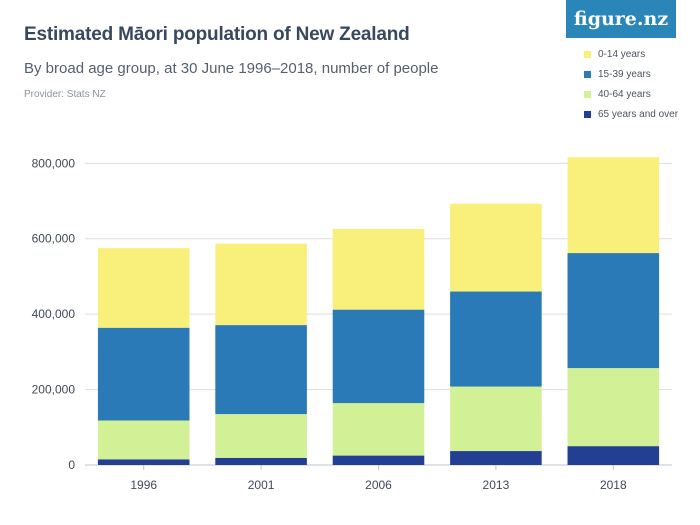  What do you see at coordinates (71, 465) in the screenshot?
I see `y-tick-label: 0` at bounding box center [71, 465].